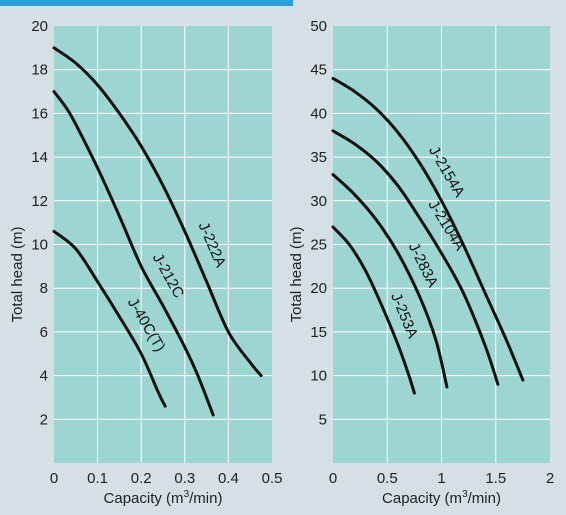 This screenshot has width=566, height=515. Describe the element at coordinates (44, 419) in the screenshot. I see `y-tick-label: 2` at that location.